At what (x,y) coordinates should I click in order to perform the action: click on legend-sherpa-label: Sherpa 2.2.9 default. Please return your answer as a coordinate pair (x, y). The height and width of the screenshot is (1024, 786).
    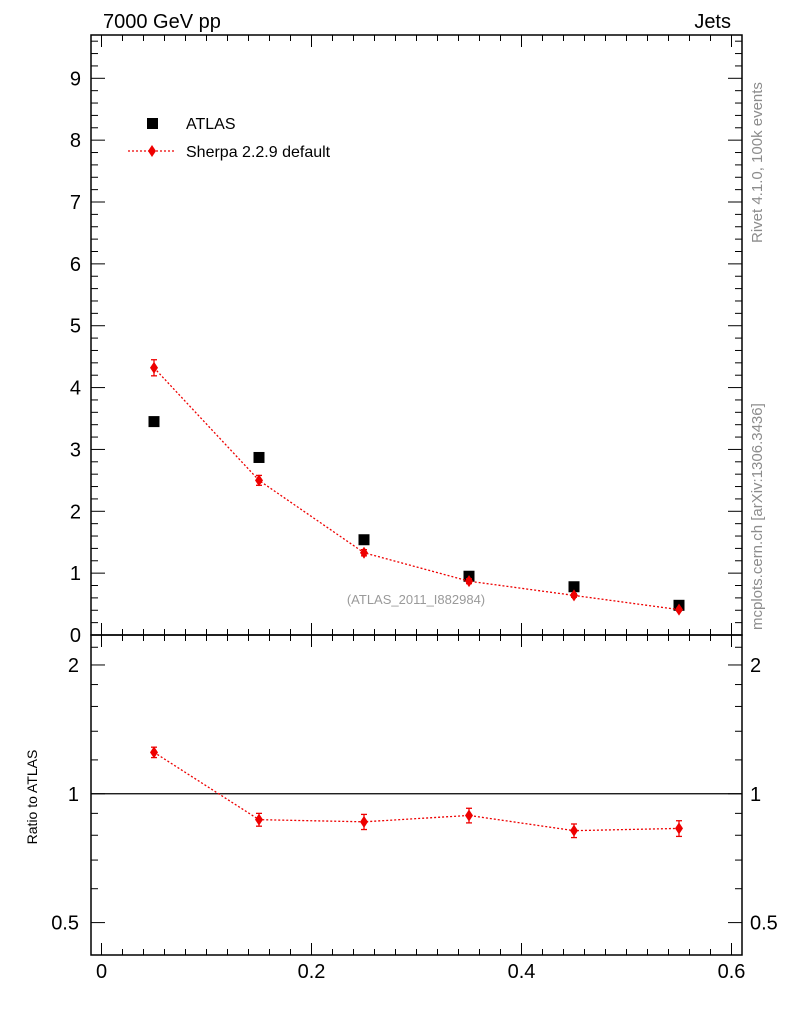
    Looking at the image, I should click on (258, 152).